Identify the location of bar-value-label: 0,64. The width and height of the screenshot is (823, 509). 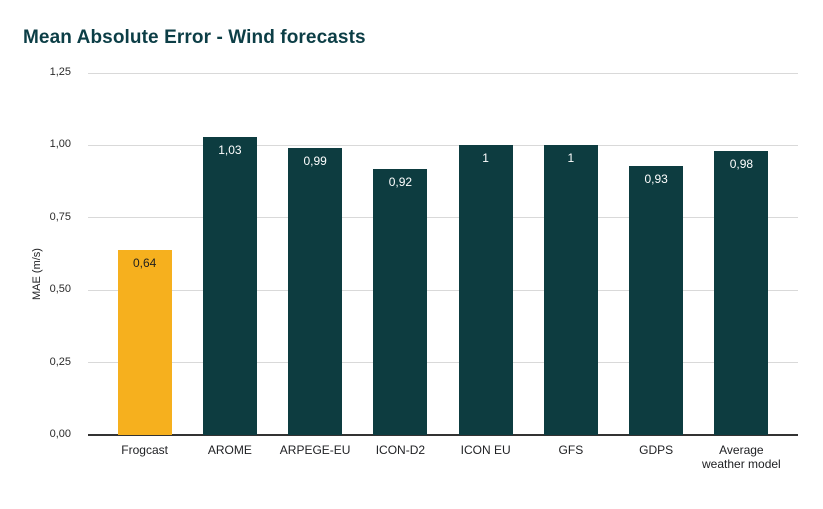
(144, 262).